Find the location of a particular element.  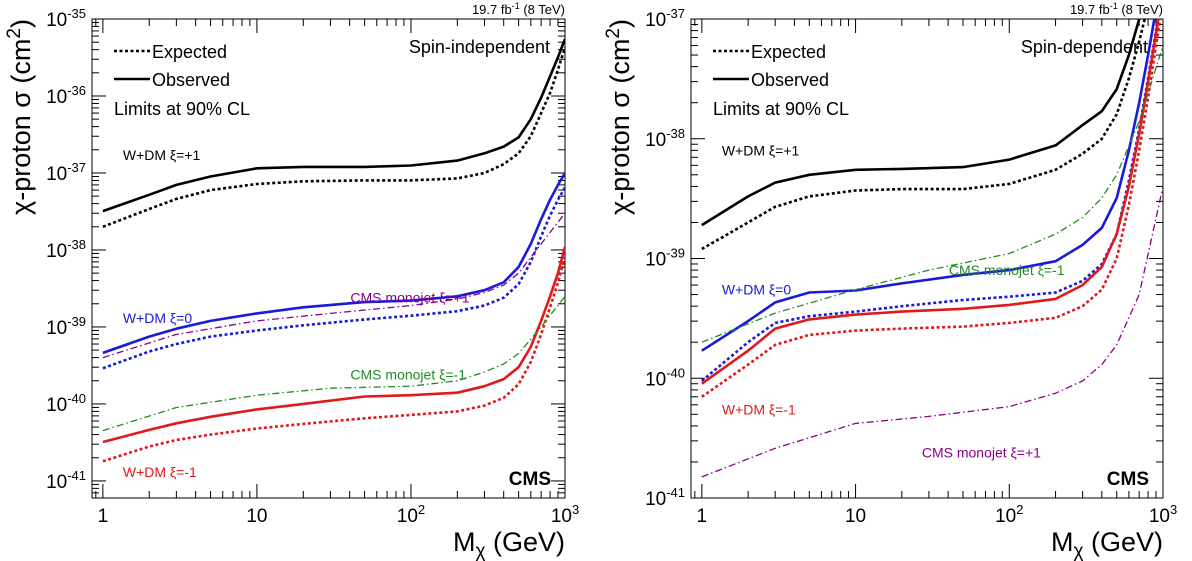

x-tick-label: 10² is located at coordinates (1009, 514).